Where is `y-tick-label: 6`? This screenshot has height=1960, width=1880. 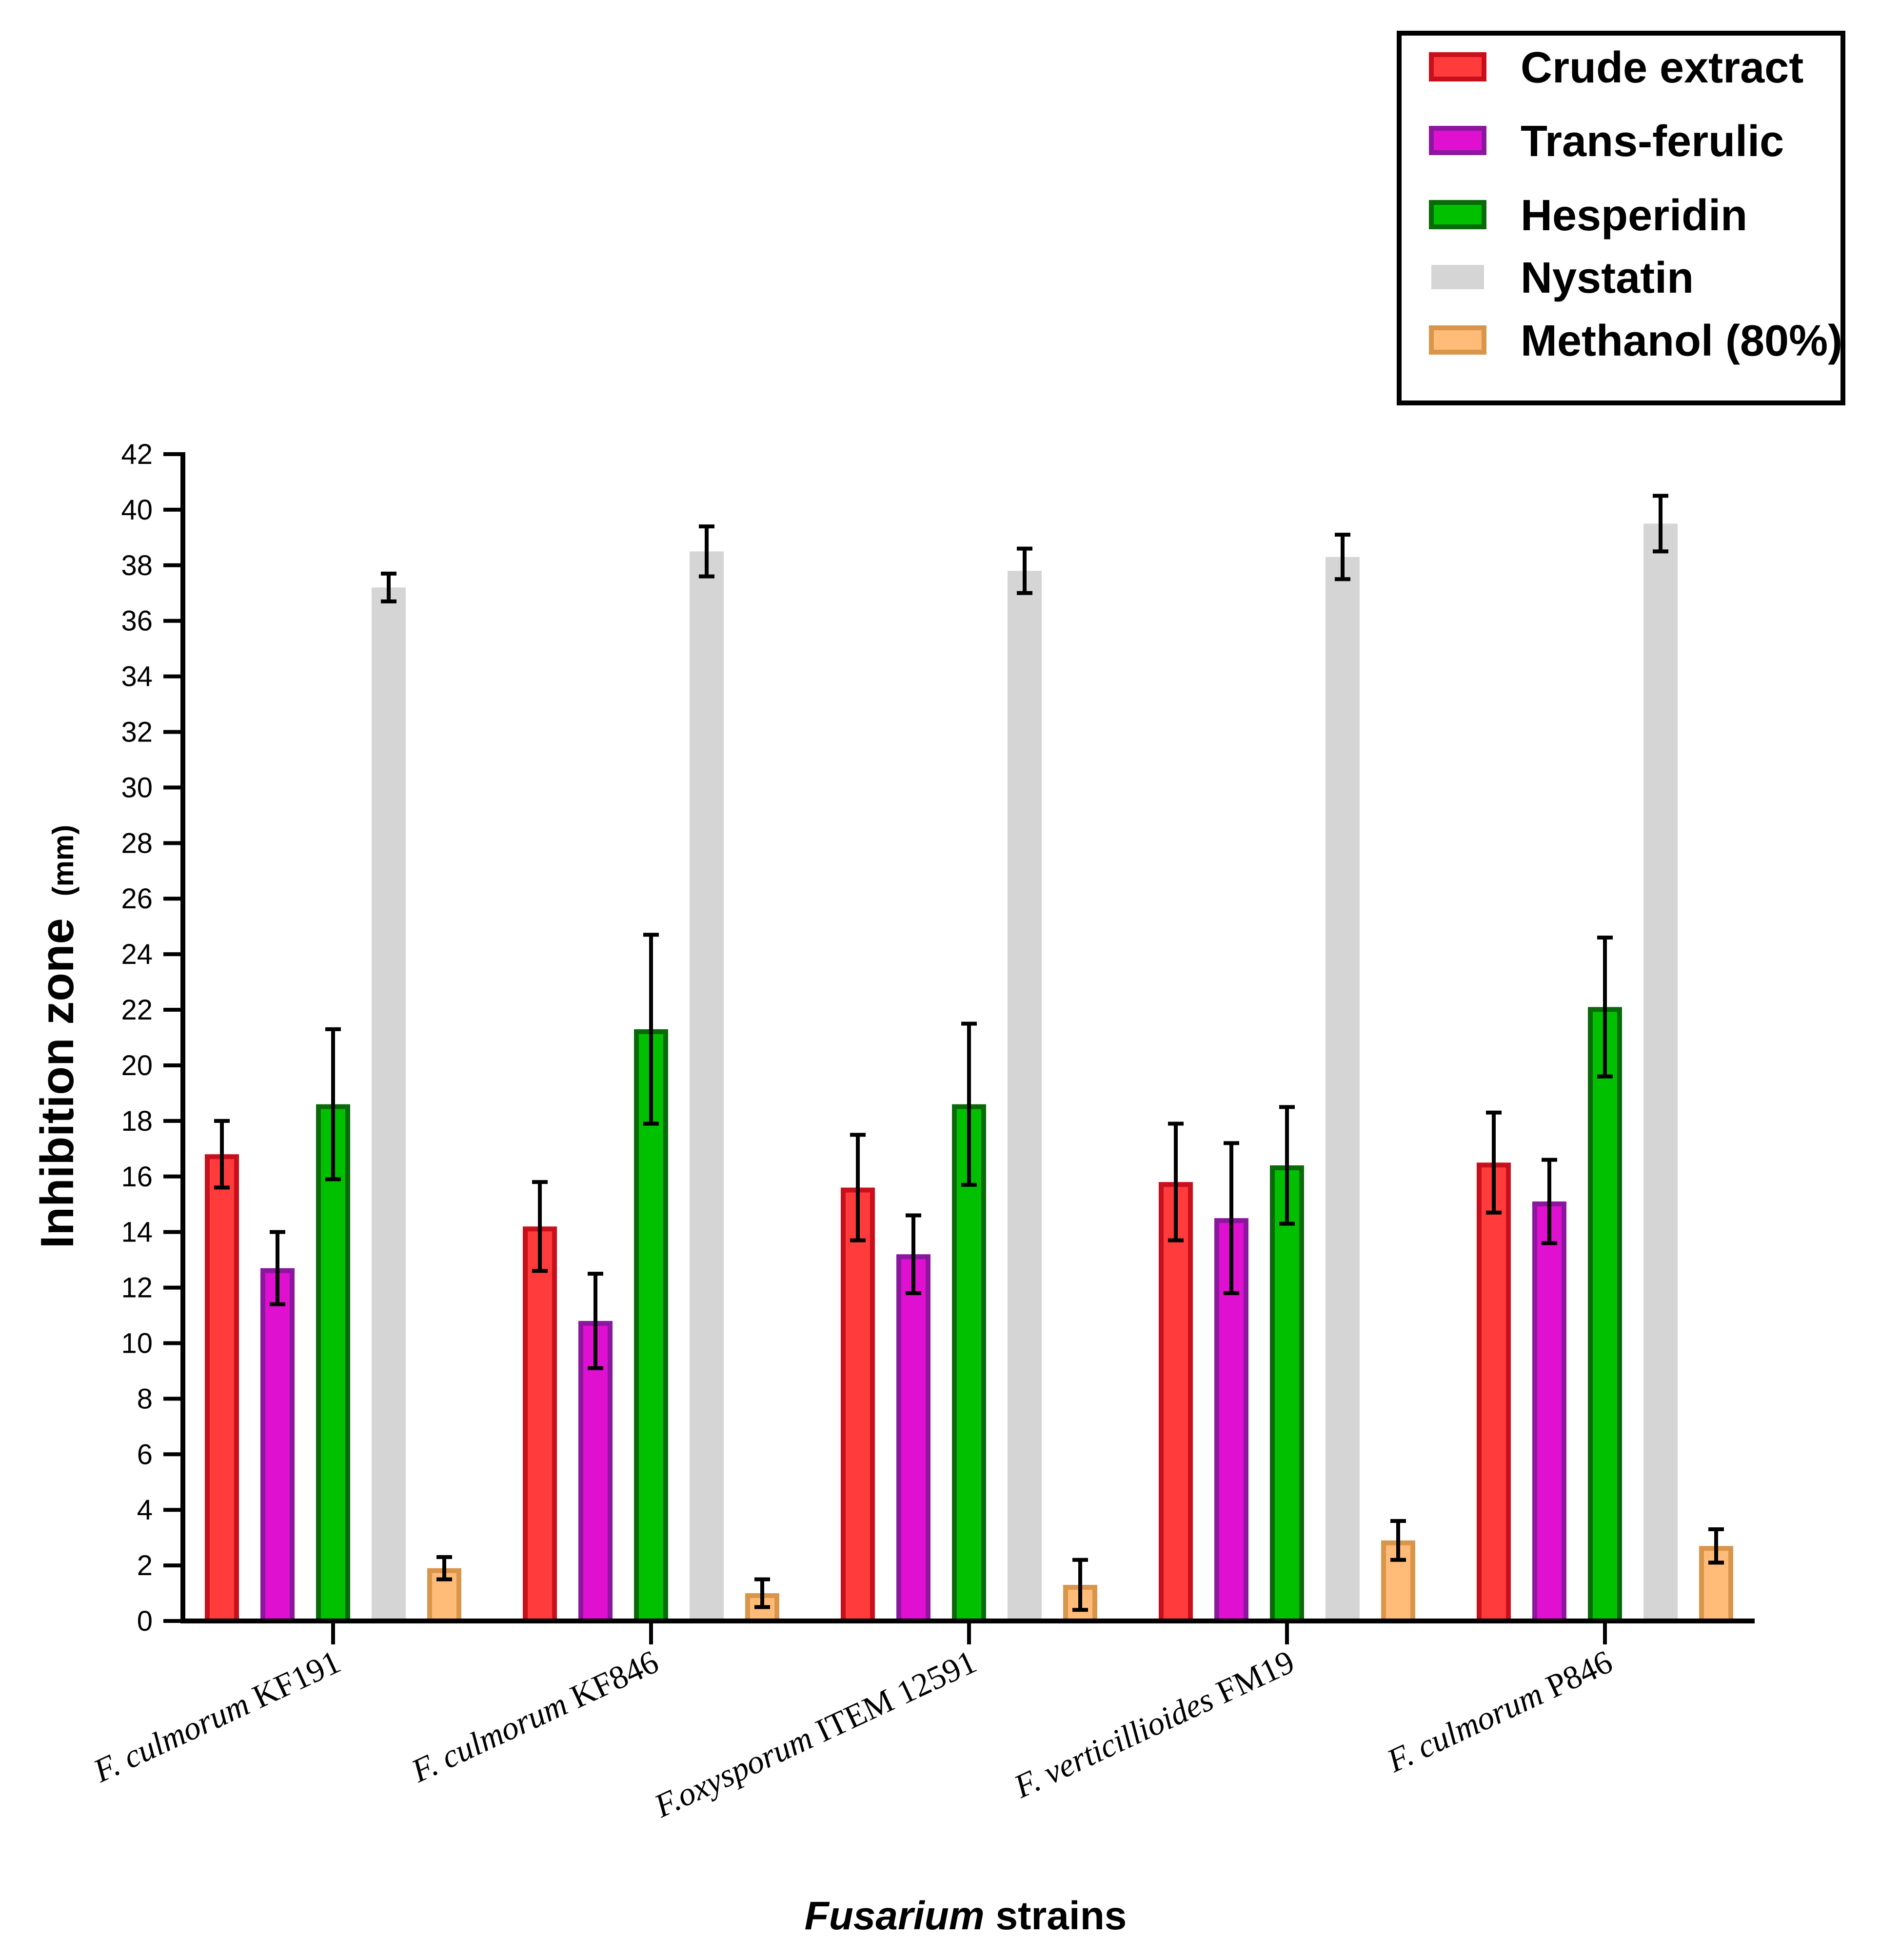 y-tick-label: 6 is located at coordinates (145, 1454).